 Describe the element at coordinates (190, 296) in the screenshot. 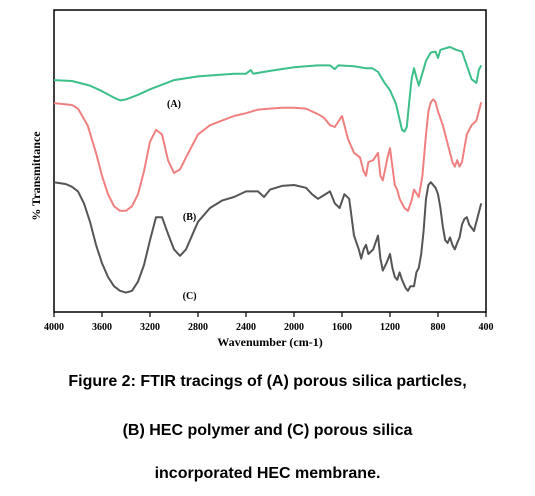

I see `series-label-c: (C)` at that location.